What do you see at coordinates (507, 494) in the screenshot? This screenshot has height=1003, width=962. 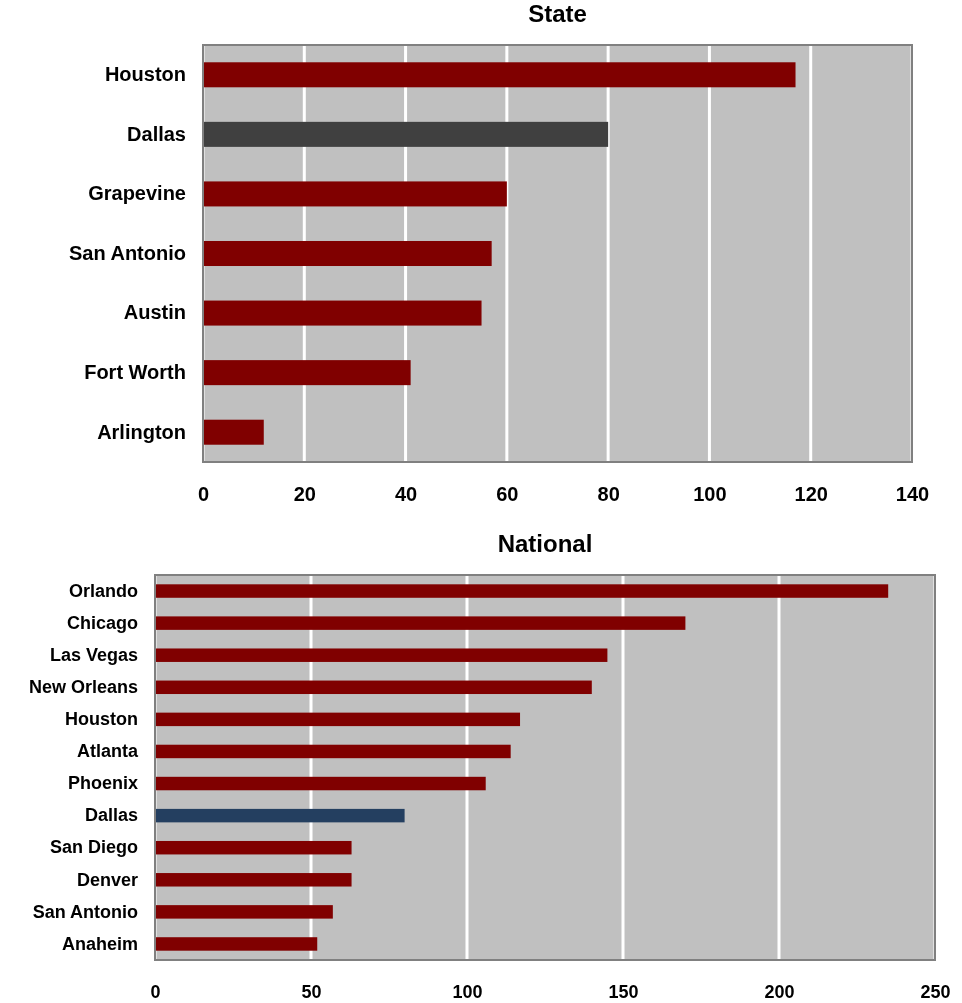 I see `x-tick-label: 60` at bounding box center [507, 494].